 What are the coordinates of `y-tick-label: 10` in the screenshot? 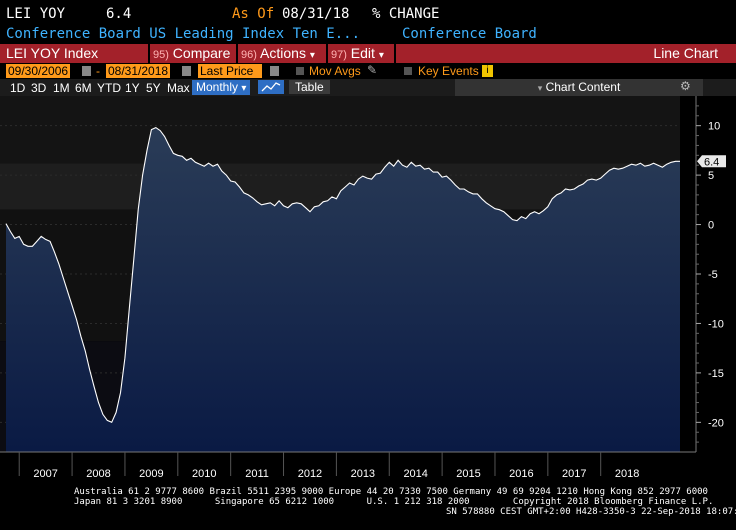 It's located at (714, 127).